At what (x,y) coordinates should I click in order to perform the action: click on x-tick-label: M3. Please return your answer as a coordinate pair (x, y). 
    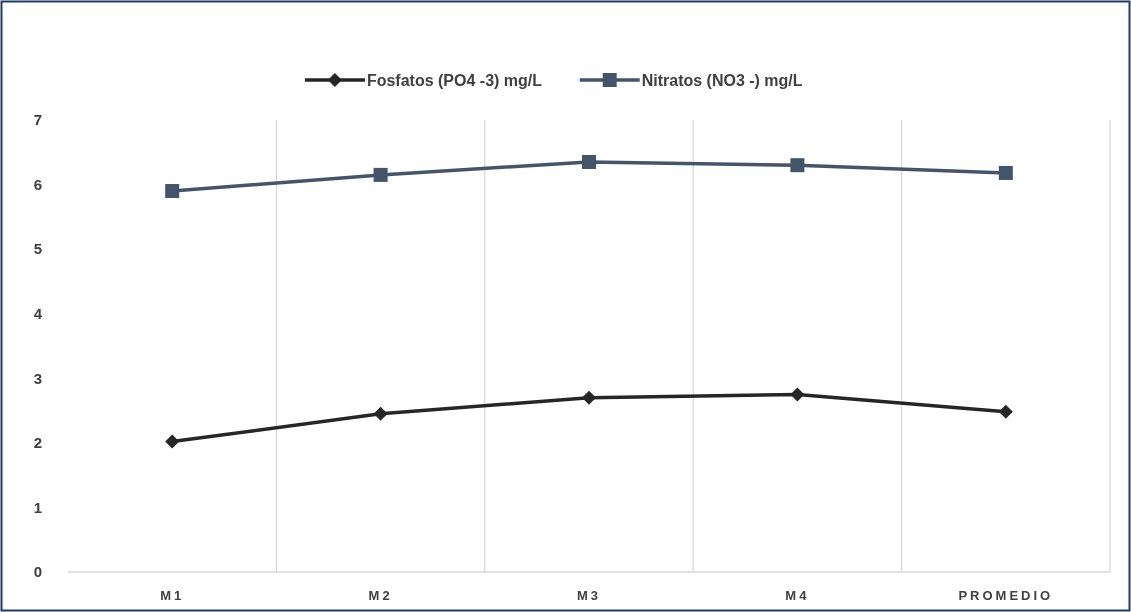
    Looking at the image, I should click on (589, 595).